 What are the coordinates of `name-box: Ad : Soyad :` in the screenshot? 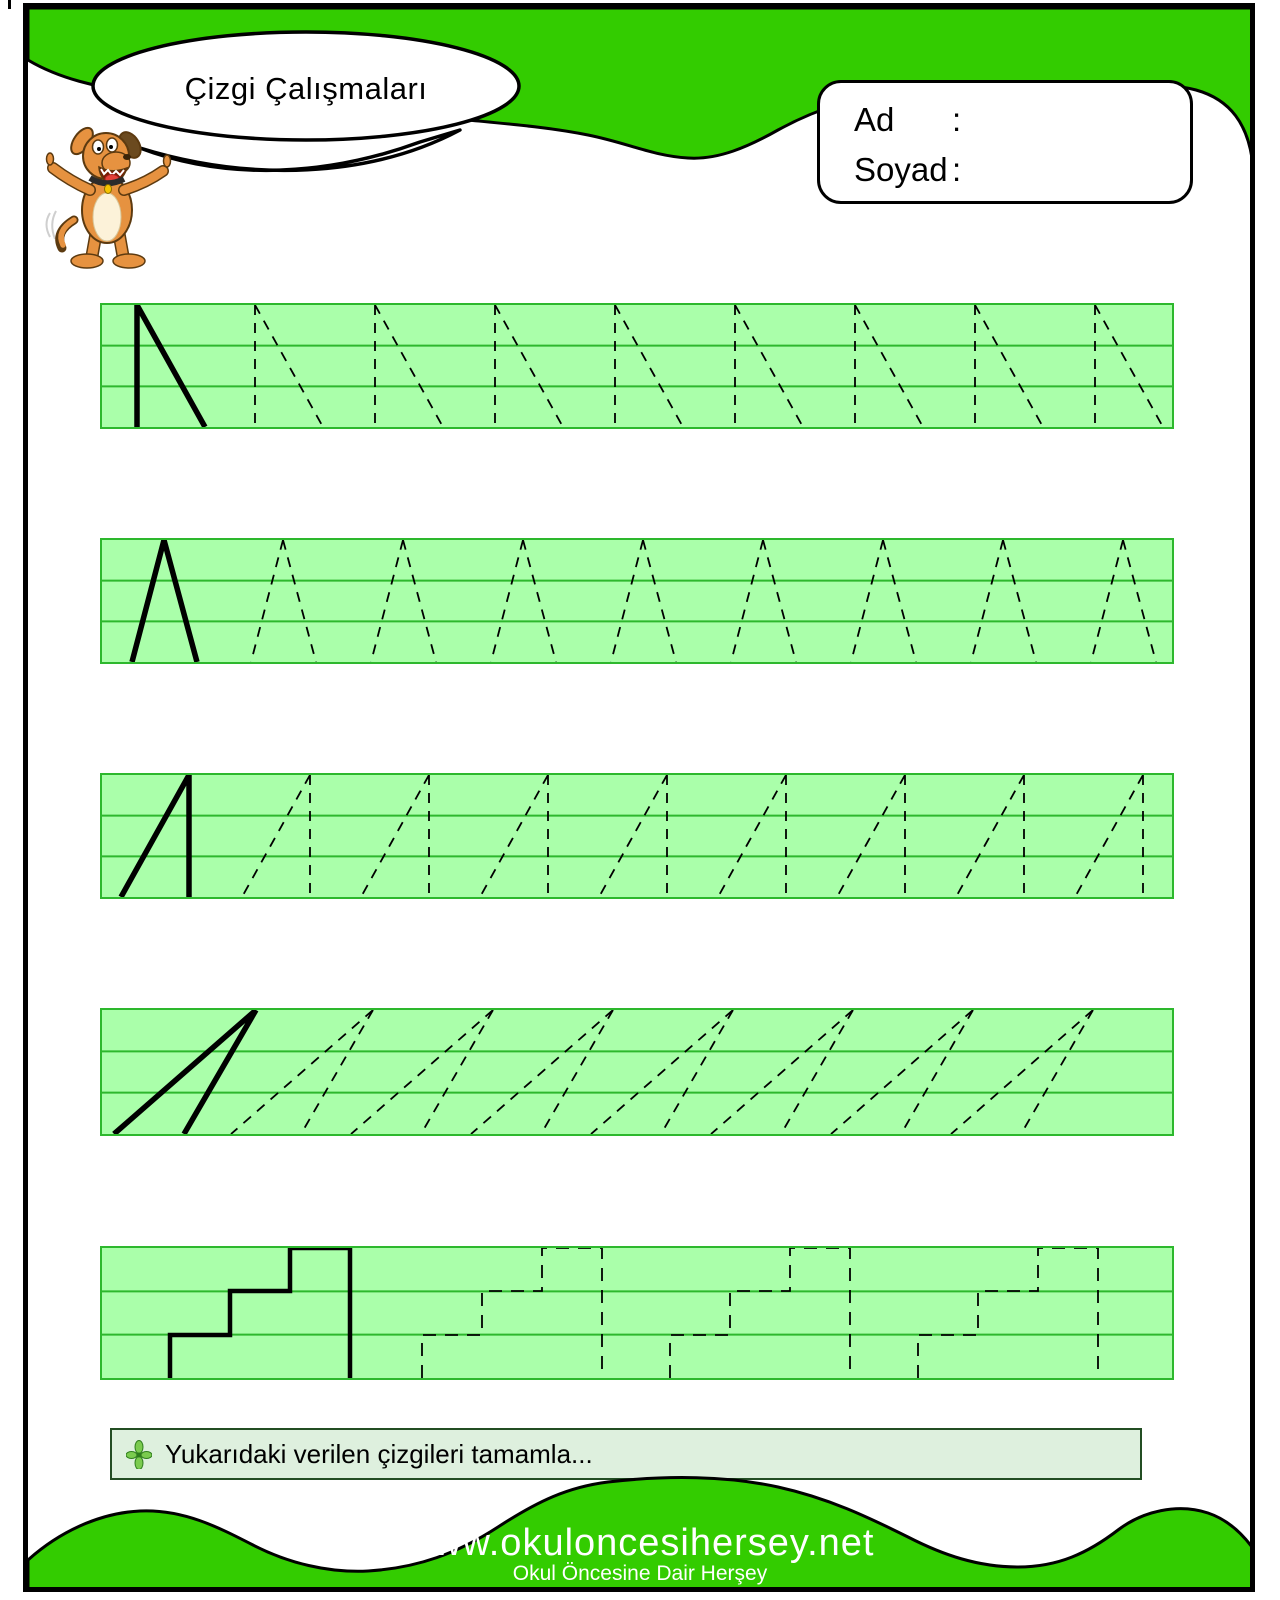 It's located at (1005, 142).